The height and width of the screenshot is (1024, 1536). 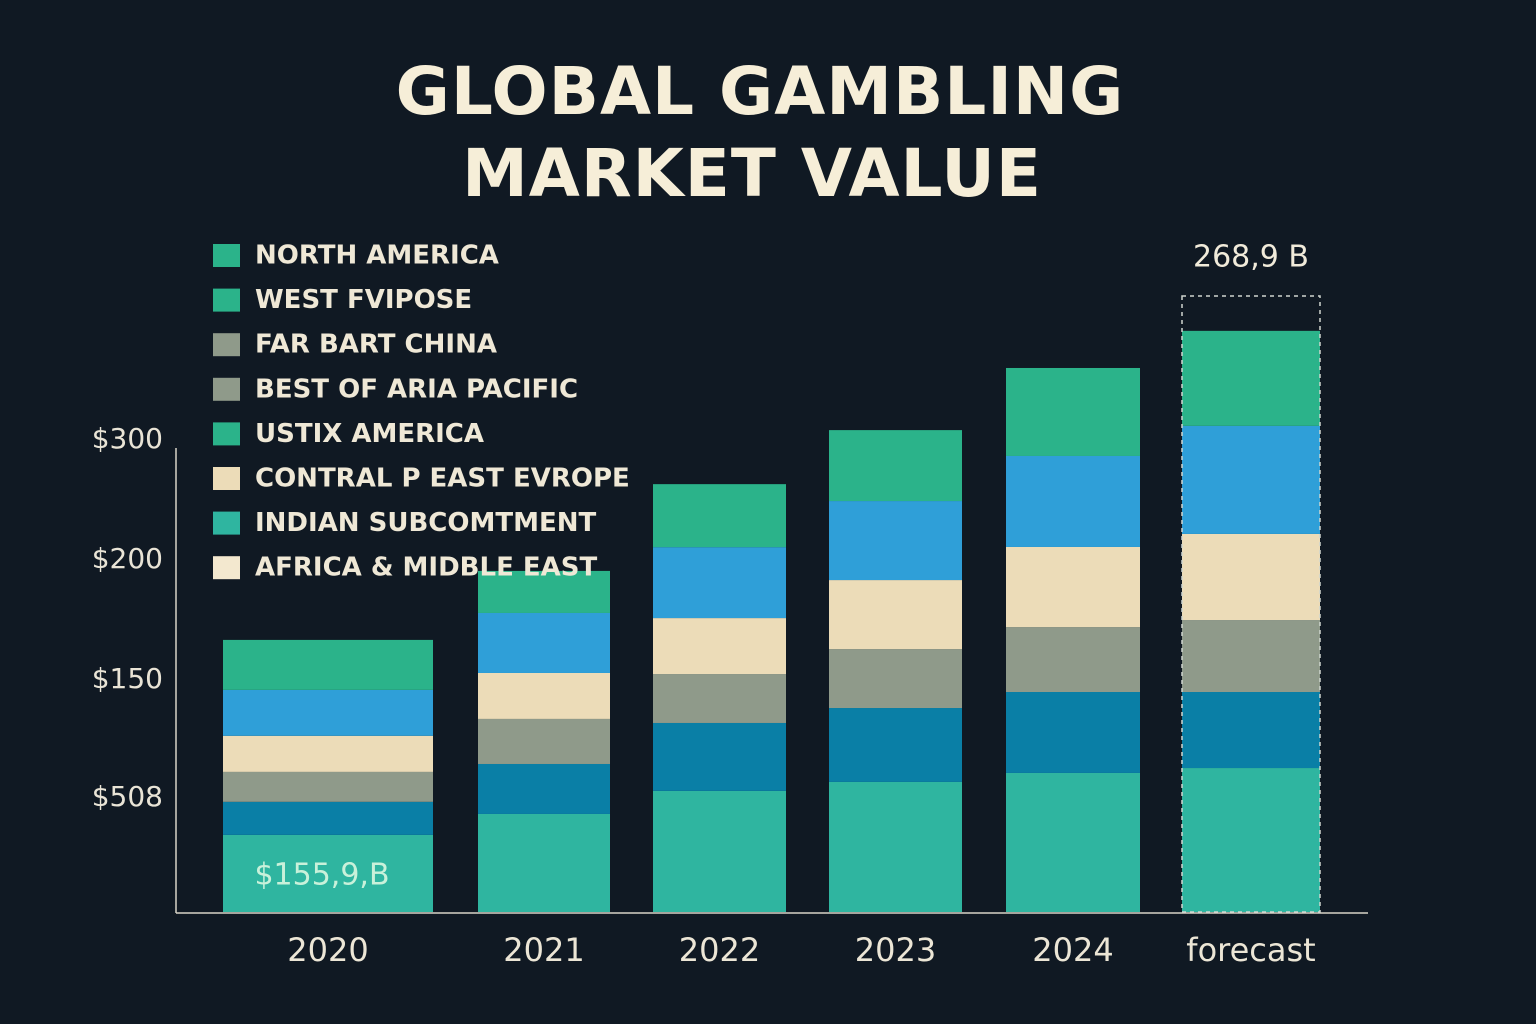 I want to click on x-tick-label: forecast, so click(x=1250, y=950).